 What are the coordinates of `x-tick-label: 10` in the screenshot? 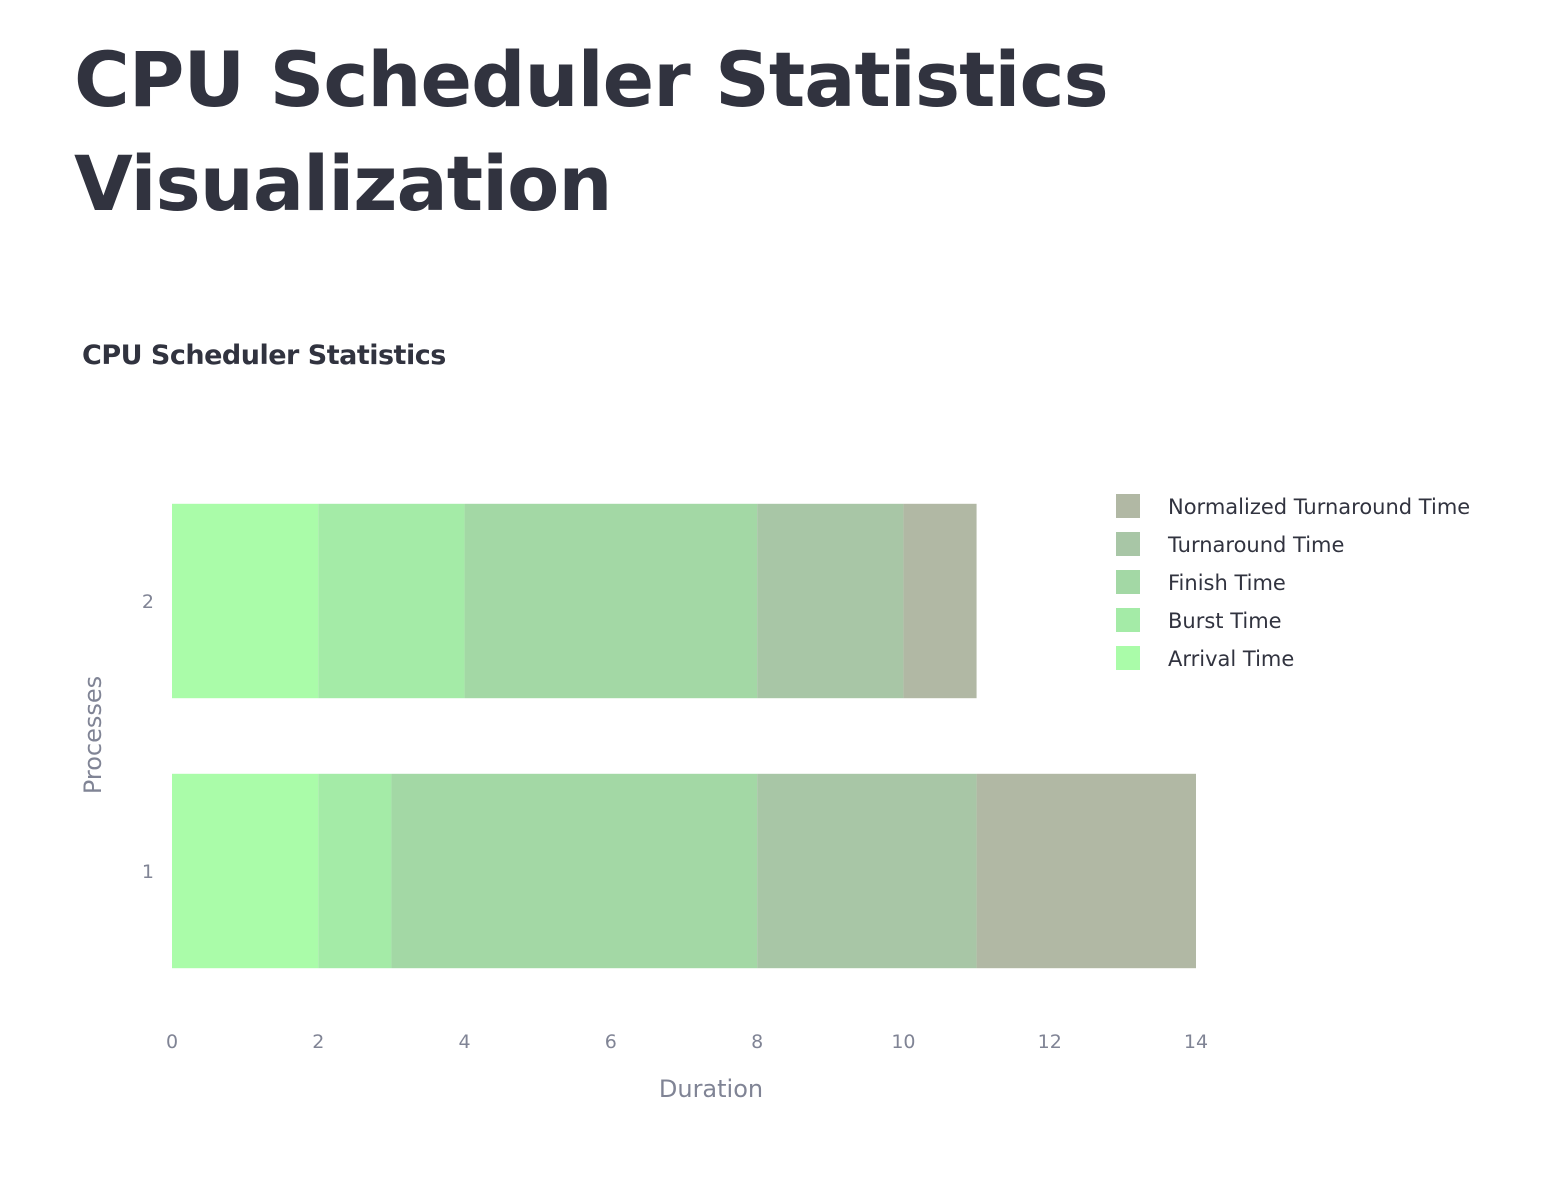 It's located at (903, 1042).